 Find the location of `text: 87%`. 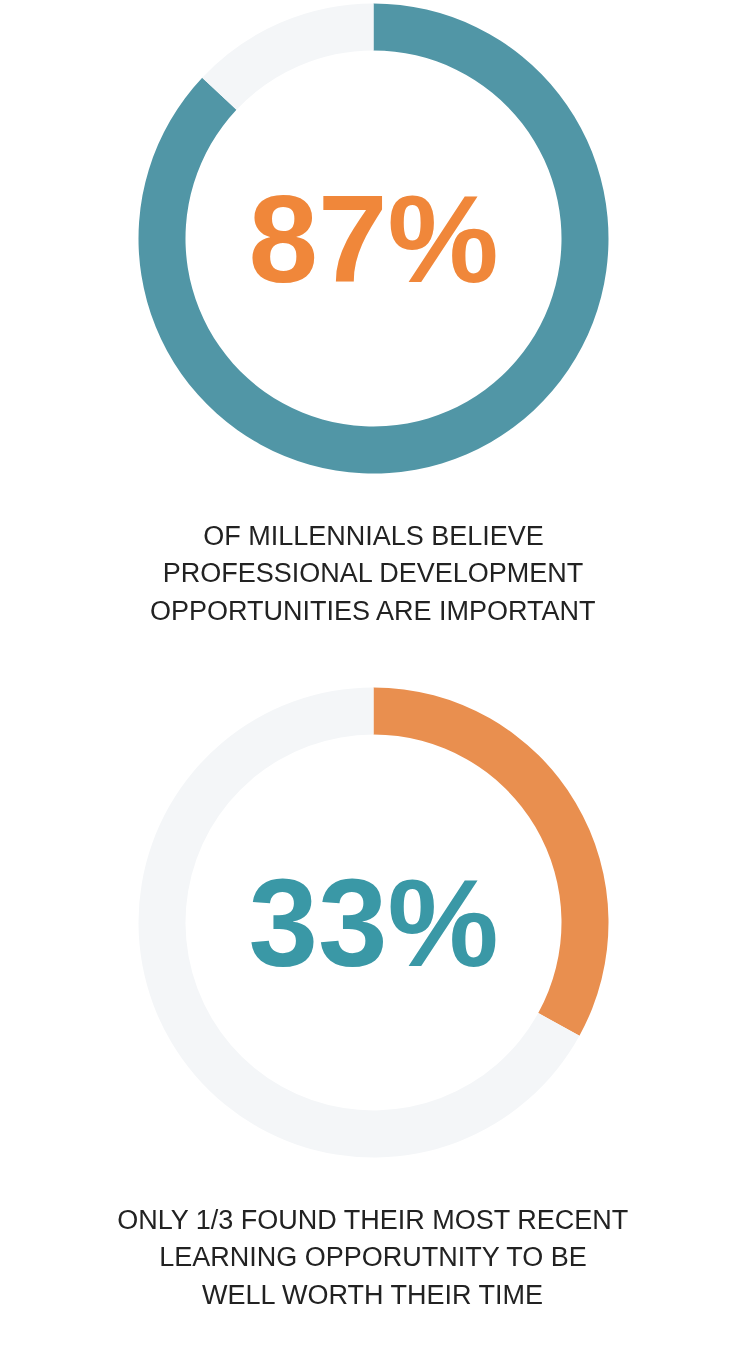

text: 87% is located at coordinates (373, 238).